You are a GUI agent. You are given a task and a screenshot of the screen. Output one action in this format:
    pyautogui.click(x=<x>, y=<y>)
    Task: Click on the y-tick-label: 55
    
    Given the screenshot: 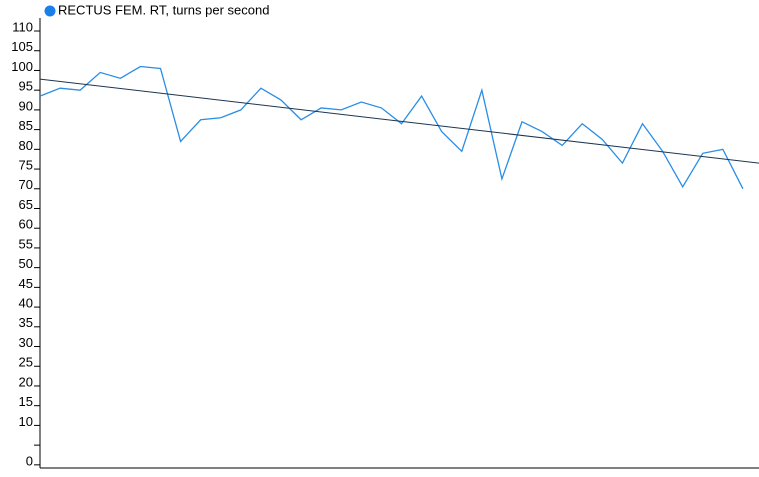 What is the action you would take?
    pyautogui.click(x=26, y=243)
    